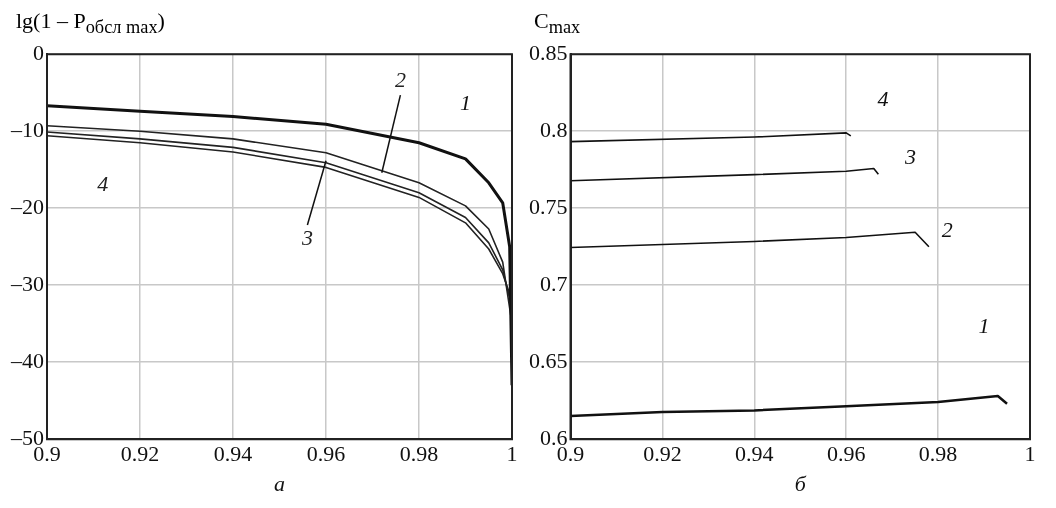 The image size is (1056, 508). Describe the element at coordinates (306, 237) in the screenshot. I see `text: 3` at that location.